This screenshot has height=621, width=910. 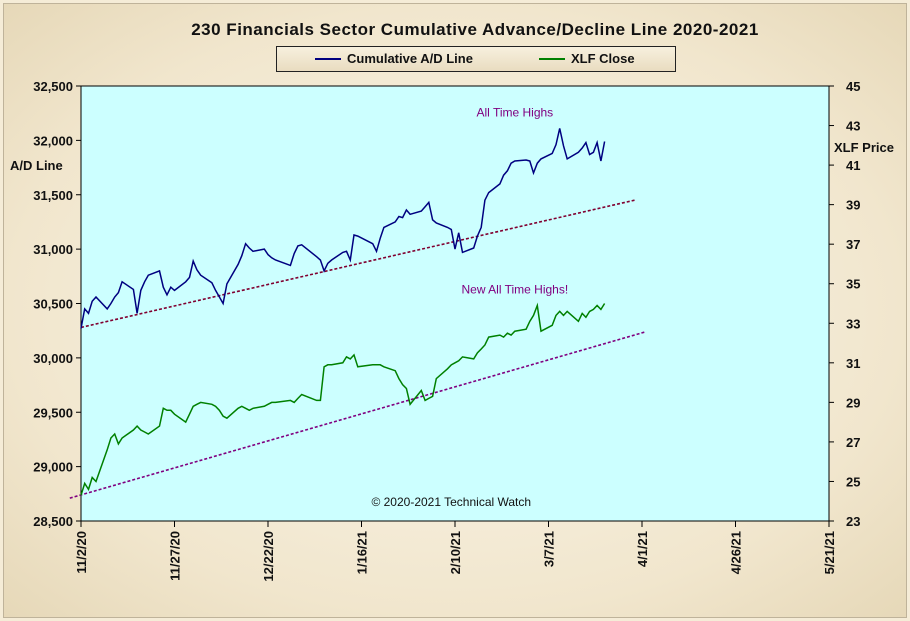 I want to click on legend-label-xlf: XLF Close, so click(x=603, y=58).